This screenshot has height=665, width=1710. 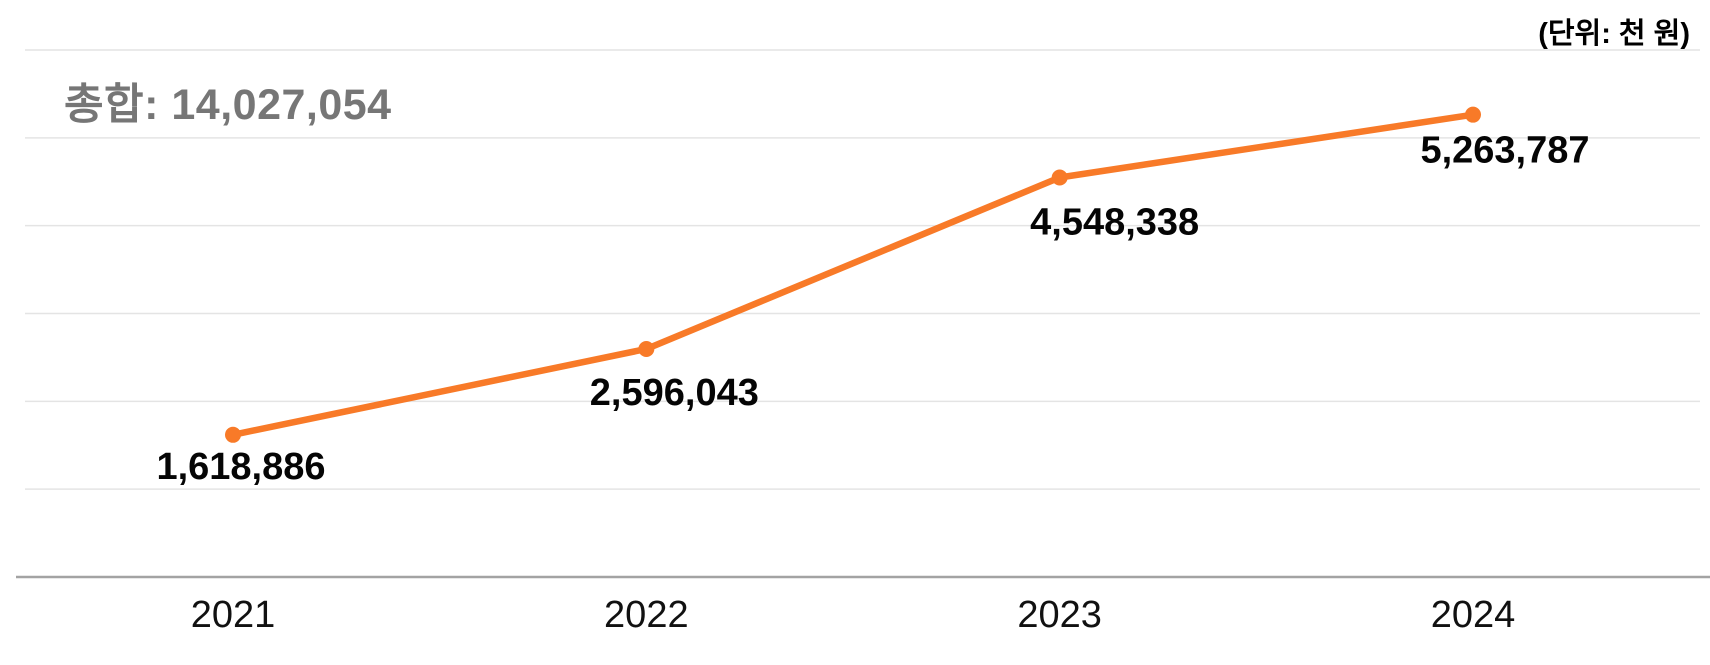 I want to click on data-point-label: 1,618,886, so click(x=240, y=467).